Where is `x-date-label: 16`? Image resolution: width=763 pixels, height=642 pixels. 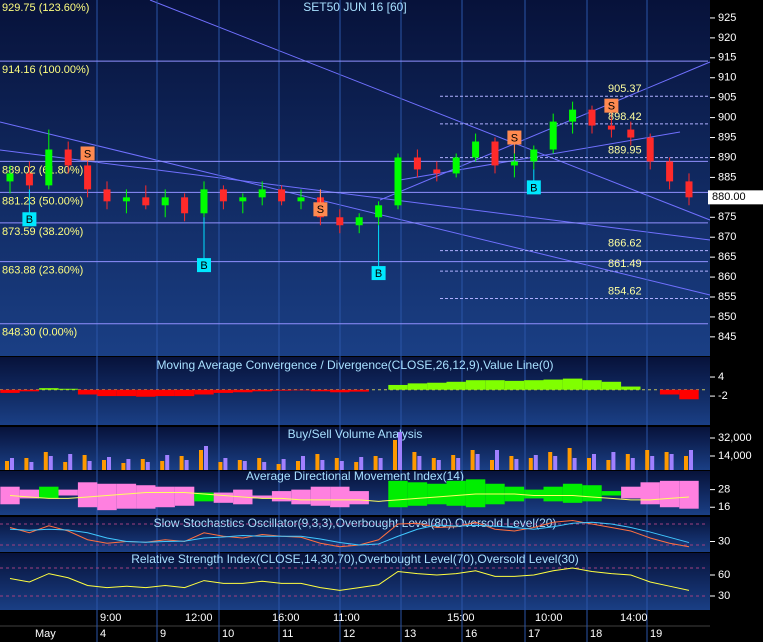
x-date-label: 16 is located at coordinates (471, 634).